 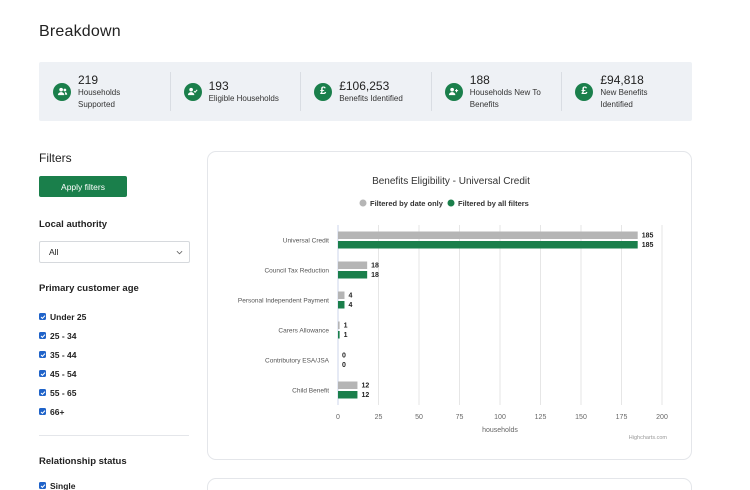 I want to click on divider, so click(x=114, y=435).